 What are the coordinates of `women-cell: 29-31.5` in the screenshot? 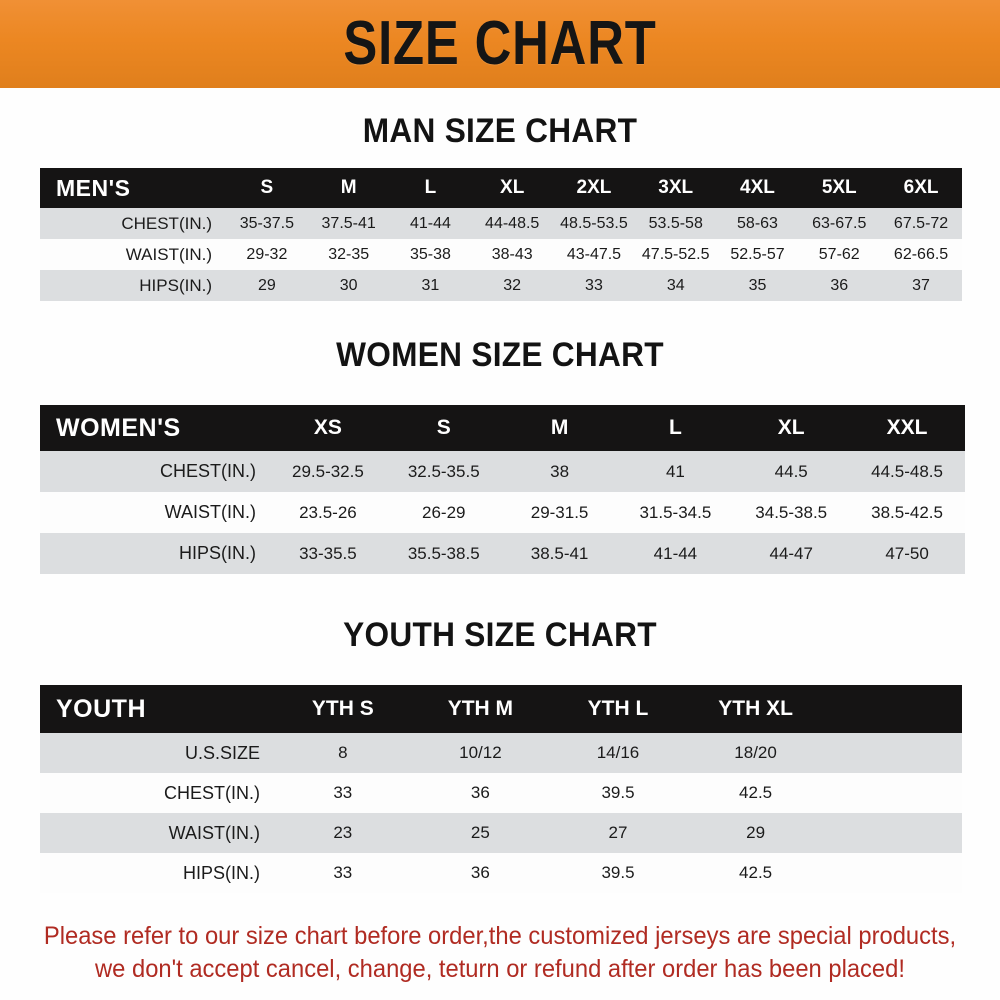 It's located at (559, 512).